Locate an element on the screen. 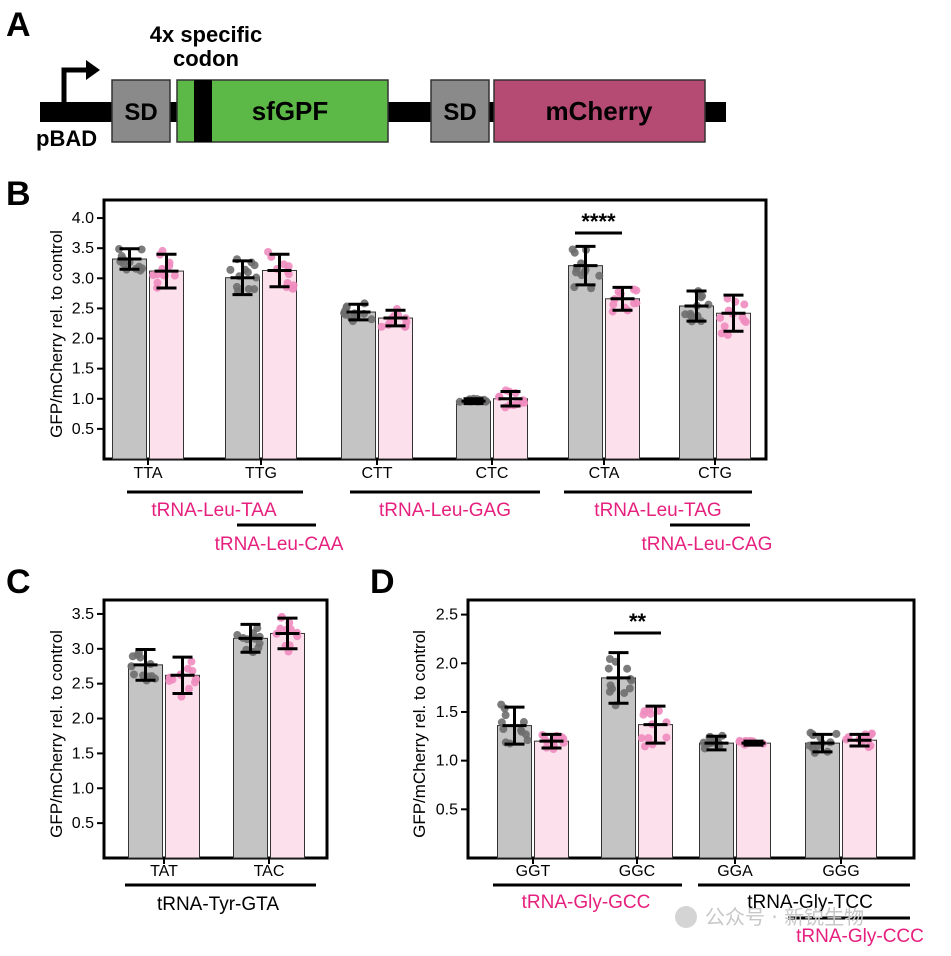  sd-box-1-label: SD is located at coordinates (140, 112).